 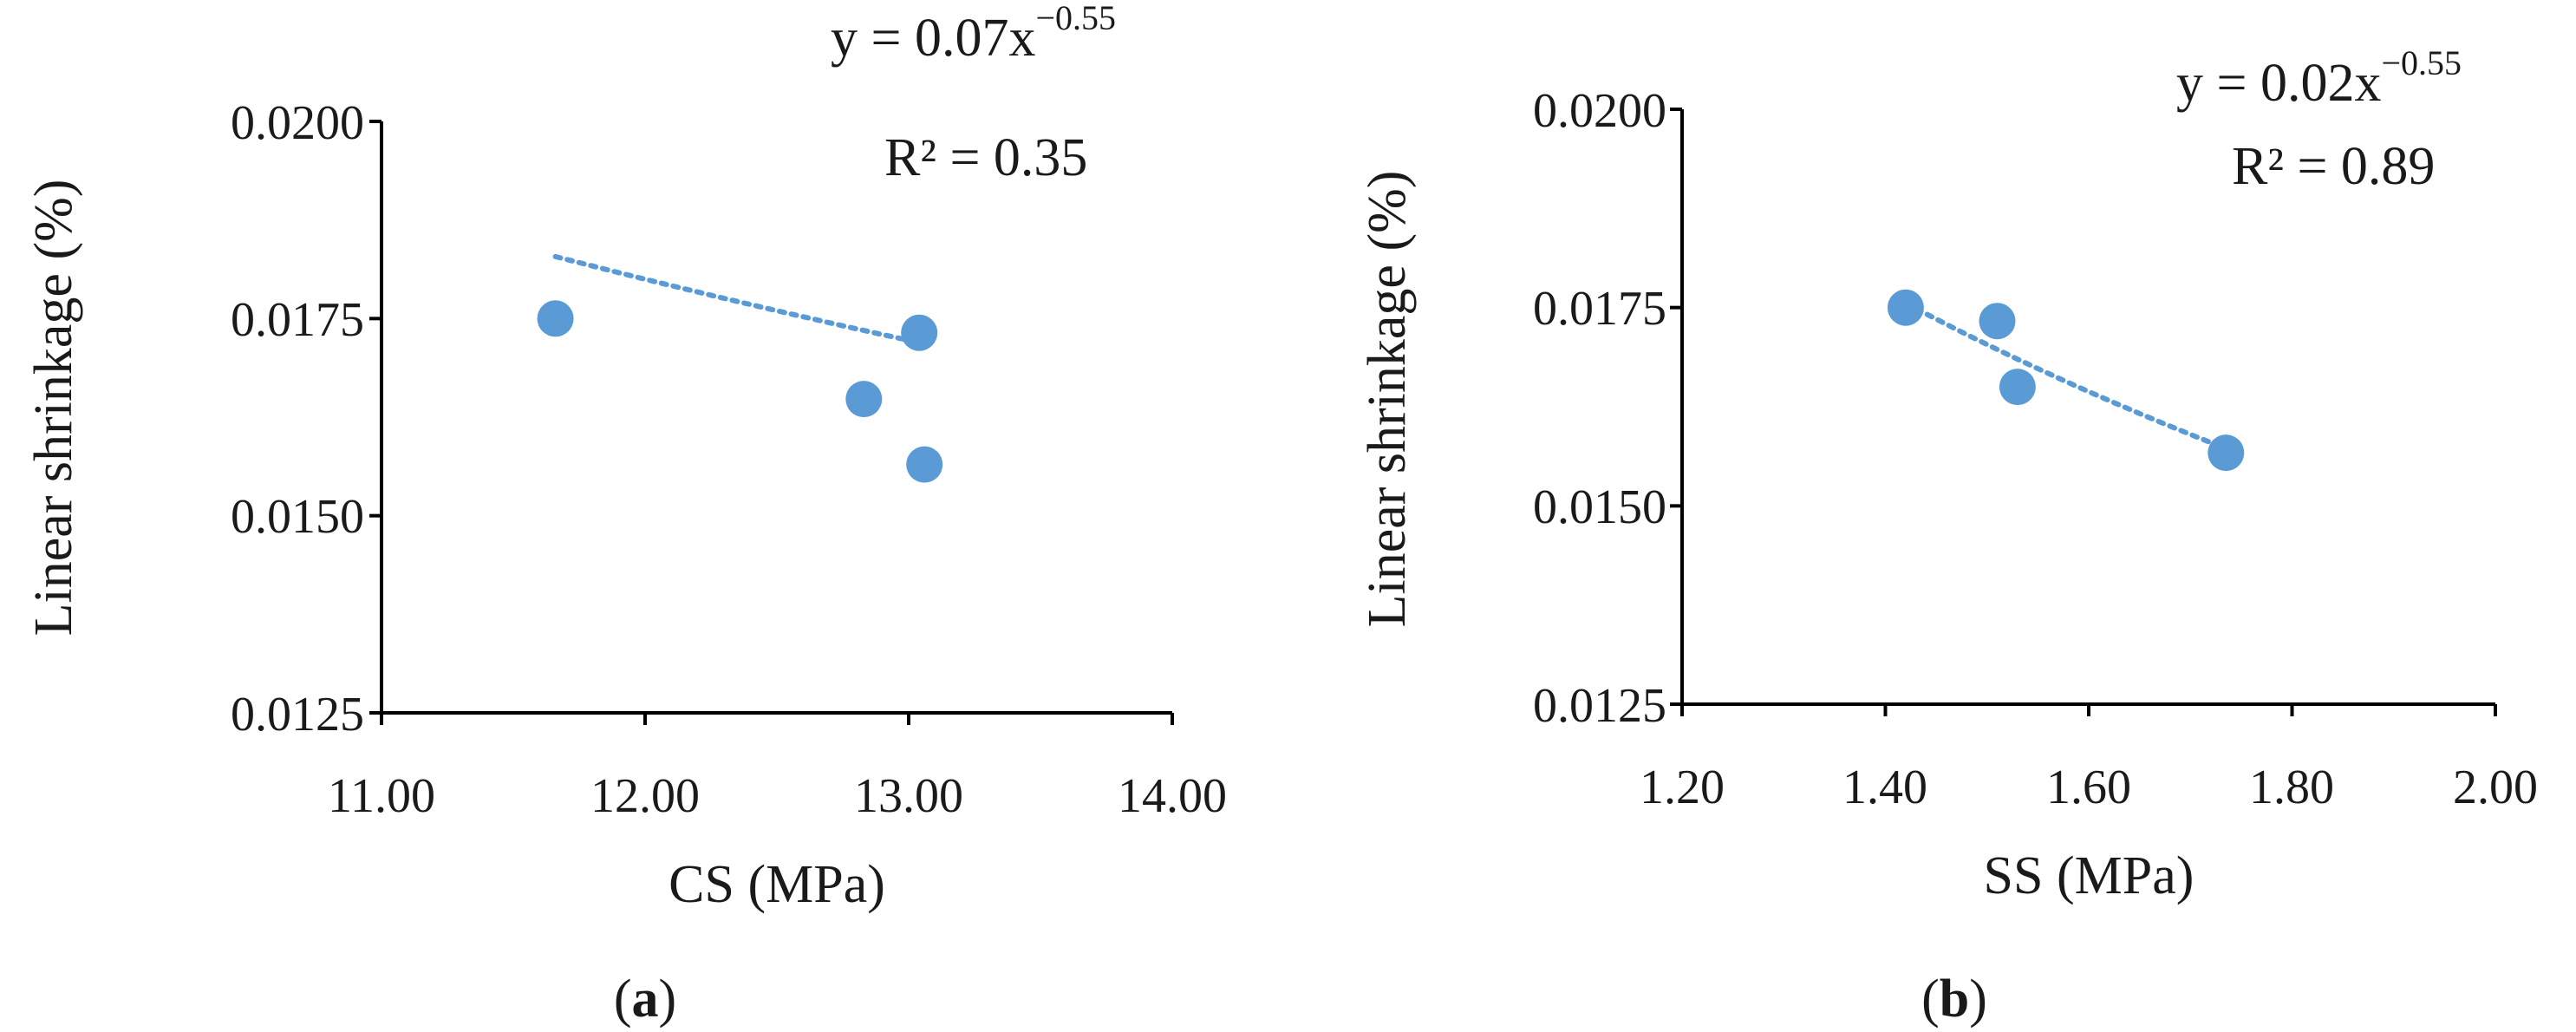 I want to click on trend-equation: y = 0.02x−0.55, so click(x=2319, y=78).